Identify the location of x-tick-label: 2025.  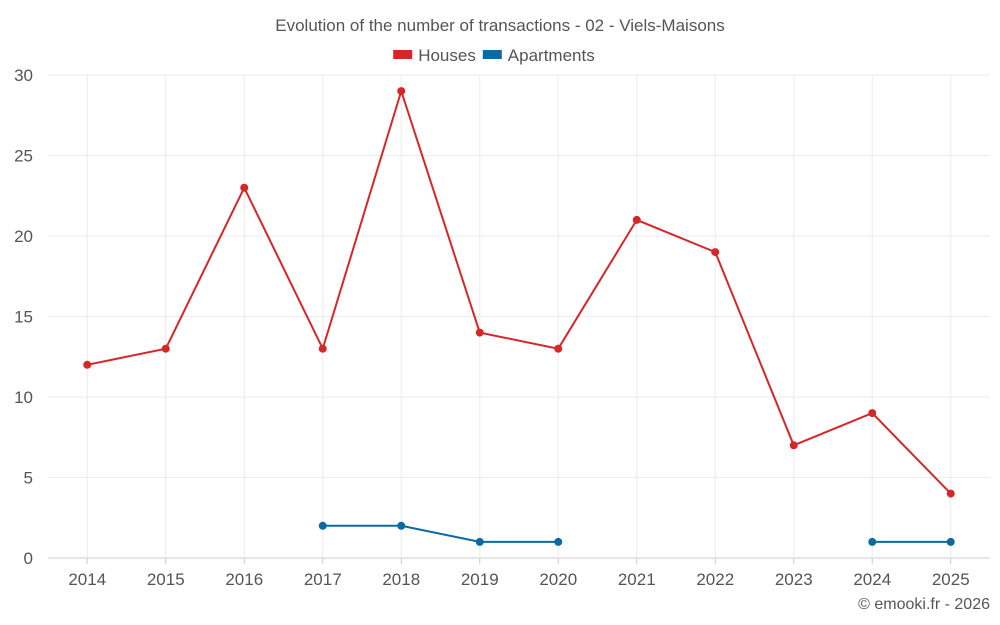
(951, 579).